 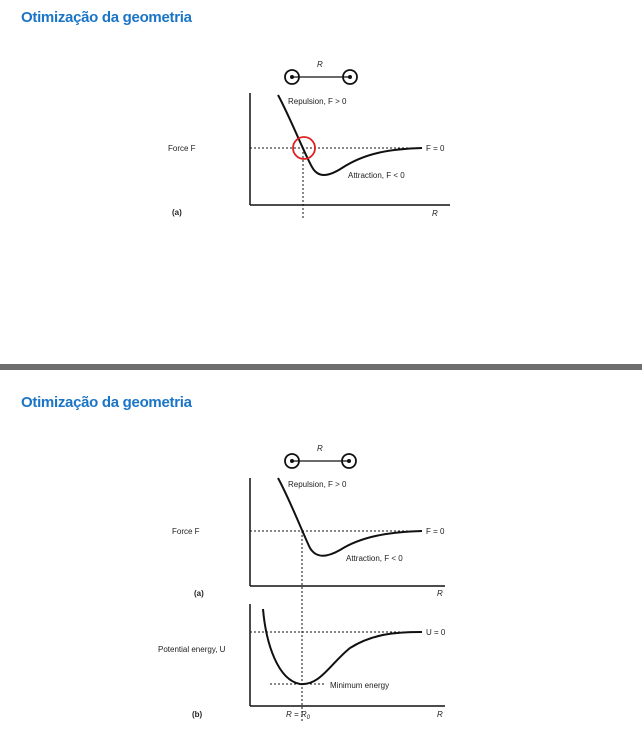 I want to click on slide-separator, so click(x=321, y=366).